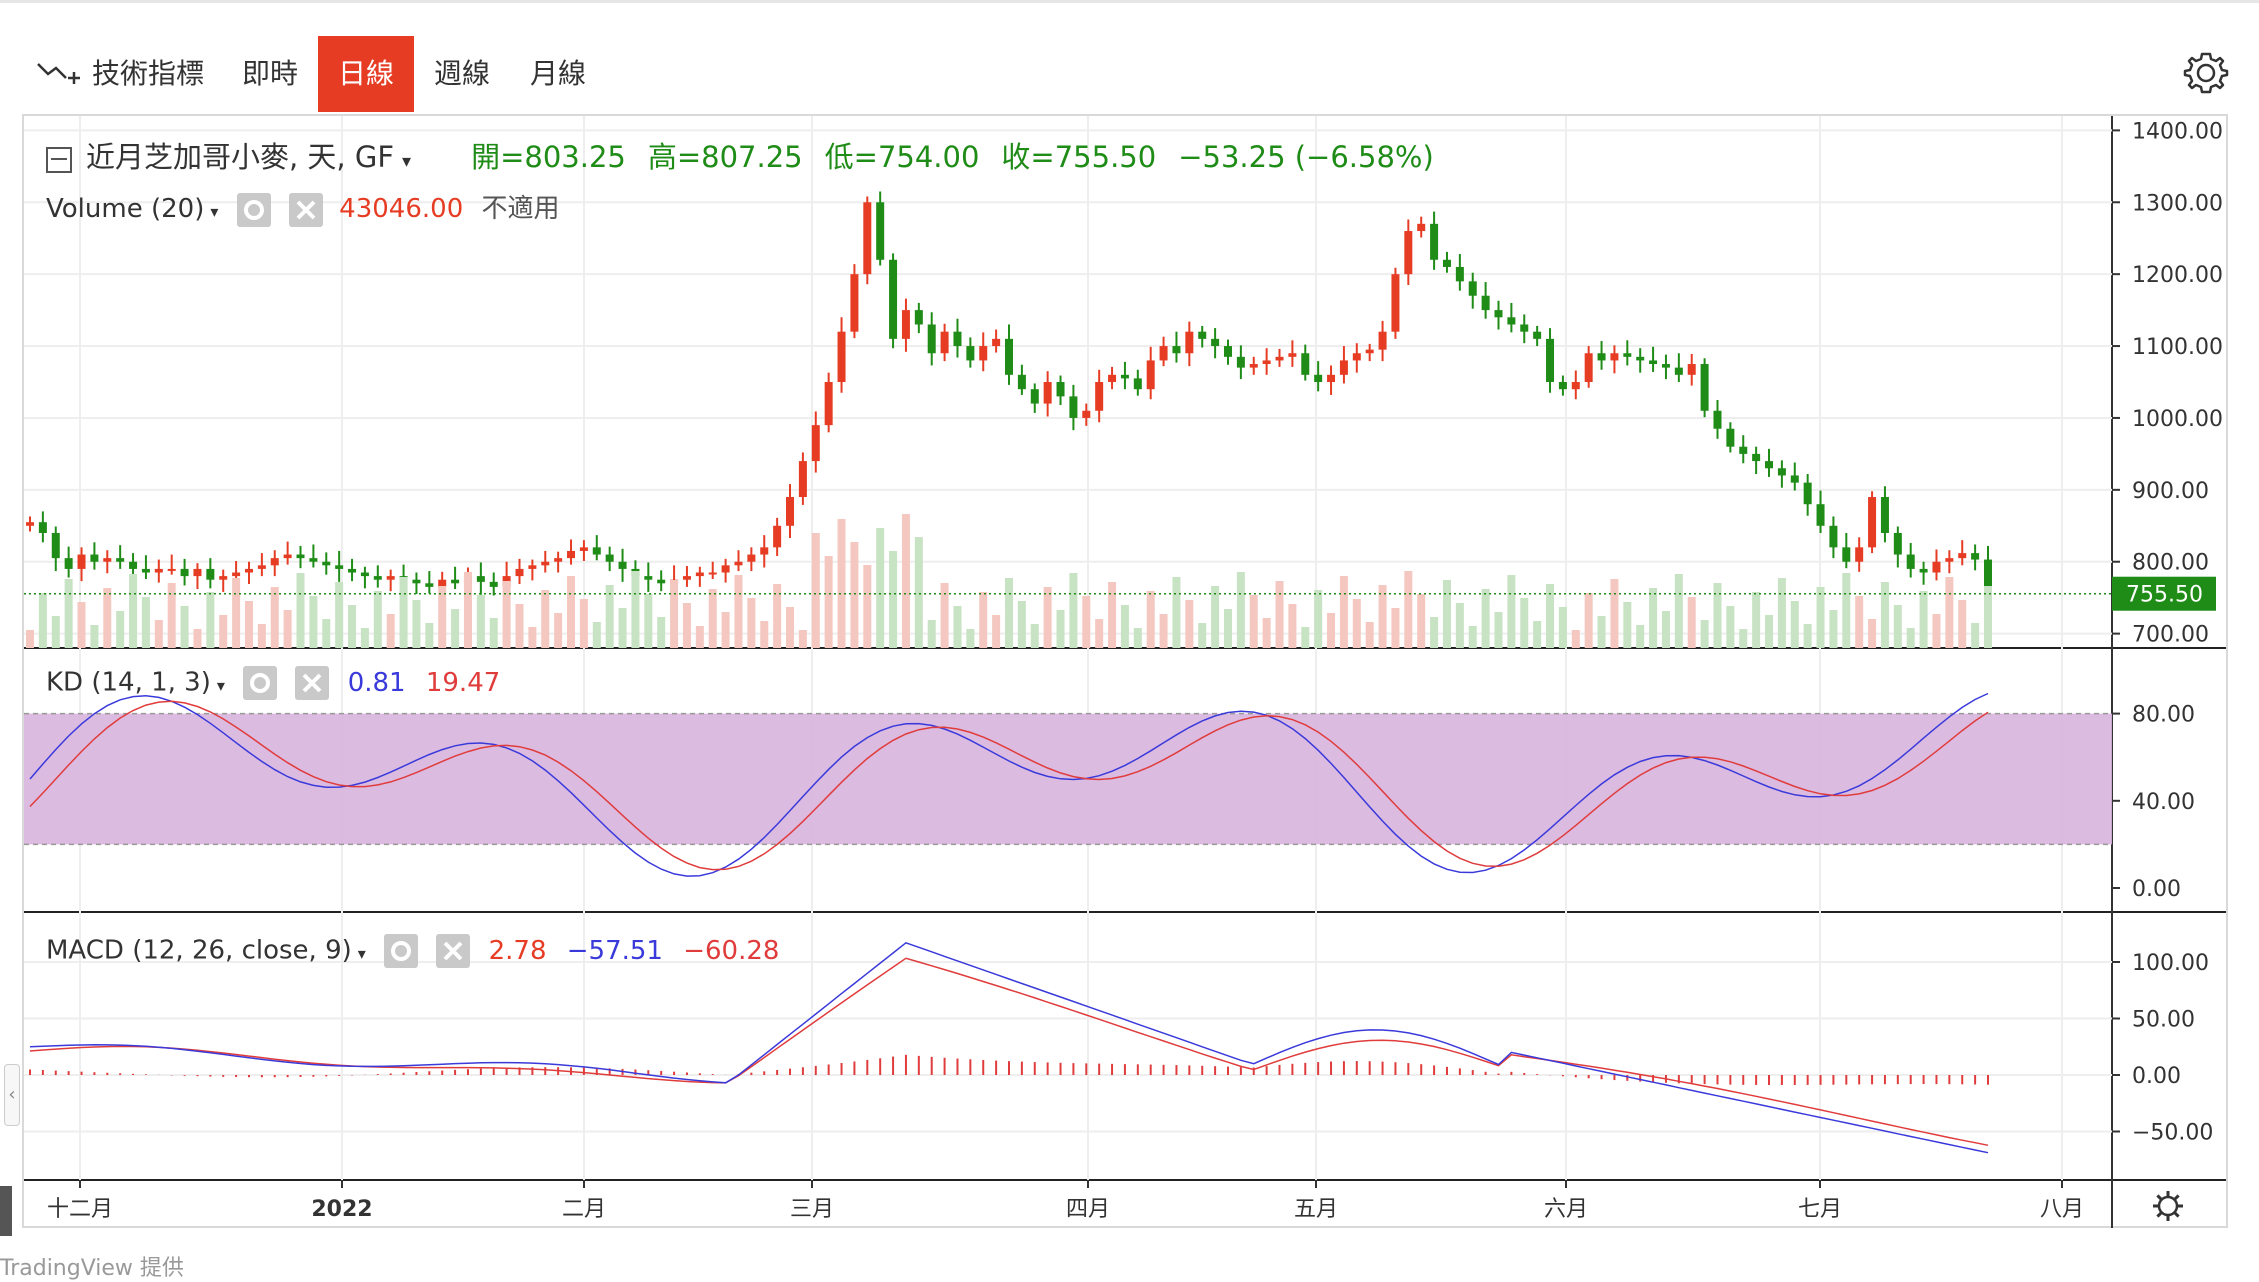 The height and width of the screenshot is (1282, 2259). What do you see at coordinates (2170, 635) in the screenshot?
I see `price-label: 700.00` at bounding box center [2170, 635].